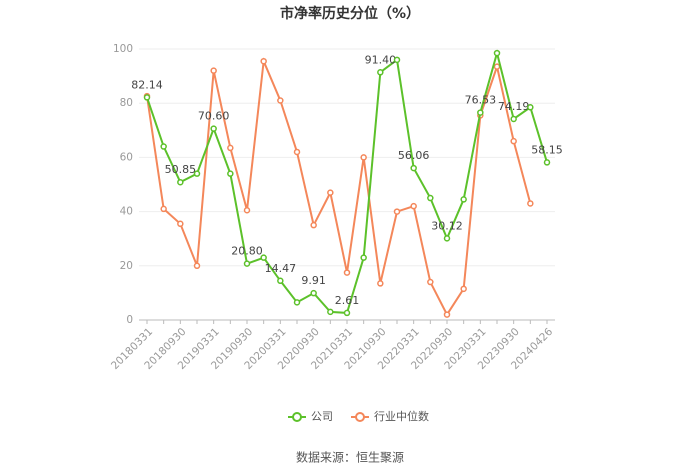  Describe the element at coordinates (126, 212) in the screenshot. I see `y-tick-label: 40` at that location.